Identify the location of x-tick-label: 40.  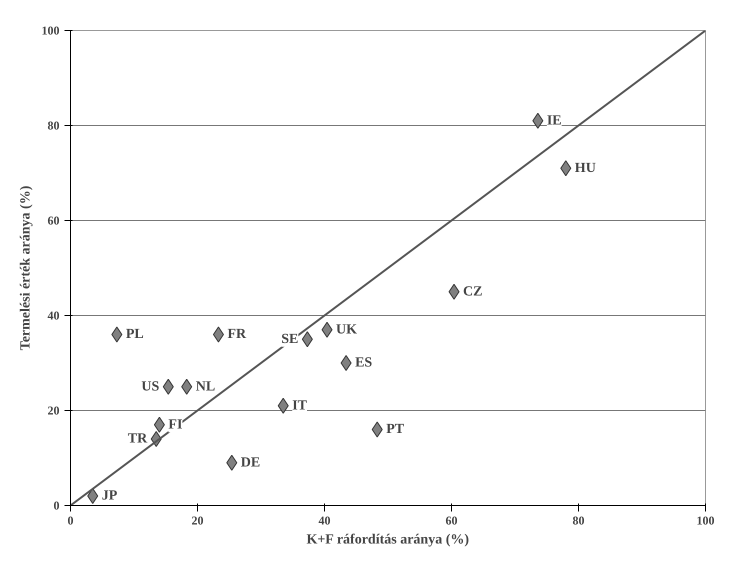
(324, 521).